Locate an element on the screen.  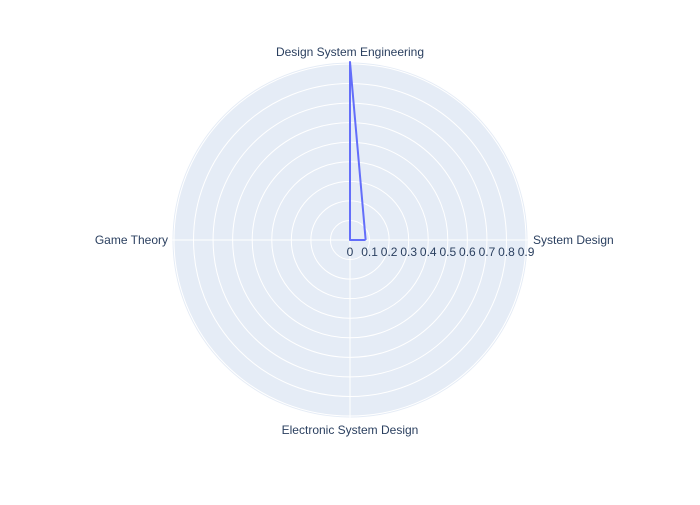
radial-tick-label: 0.5 is located at coordinates (447, 252).